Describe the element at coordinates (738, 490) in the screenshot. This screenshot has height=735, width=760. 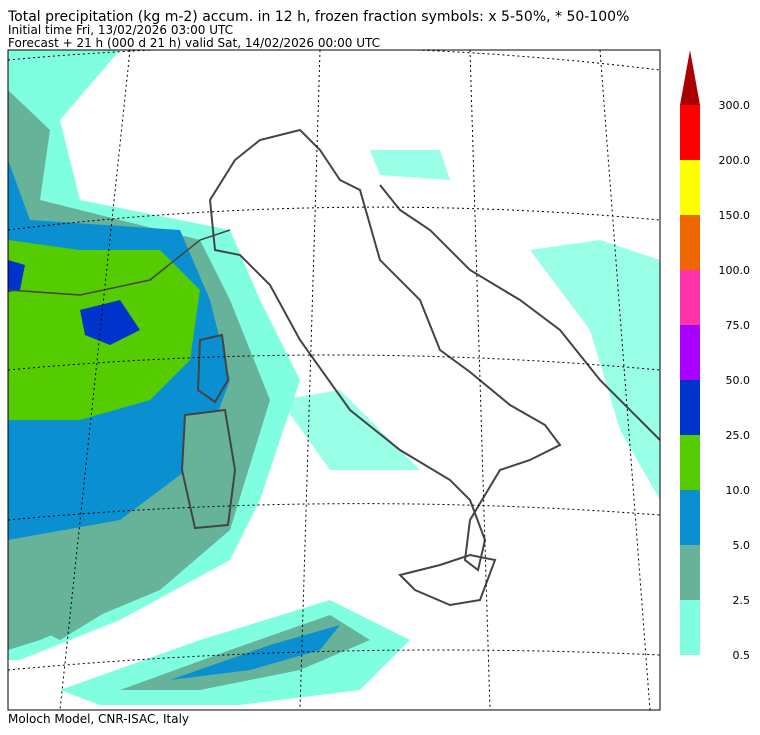
I see `colorbar-label: 10.0` at that location.